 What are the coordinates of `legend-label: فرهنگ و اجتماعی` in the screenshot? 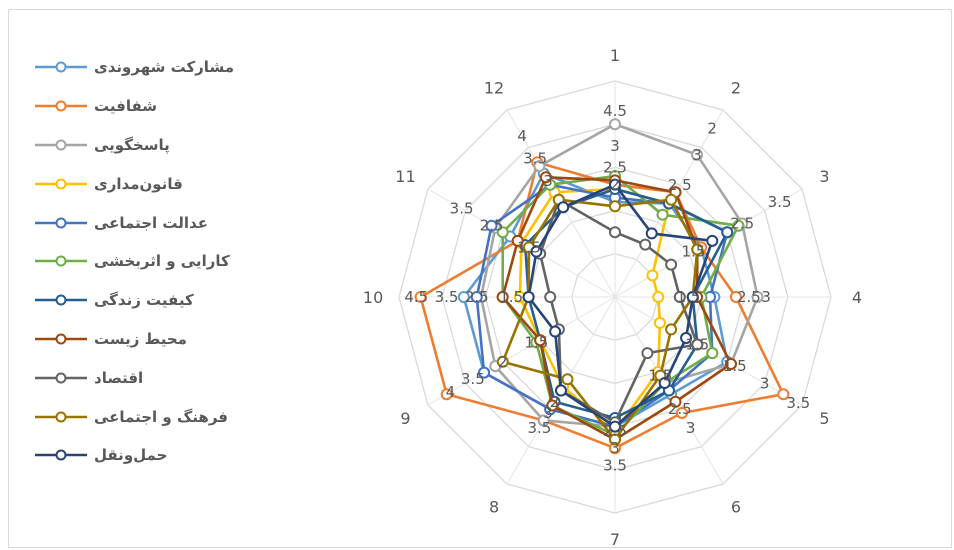 It's located at (161, 416).